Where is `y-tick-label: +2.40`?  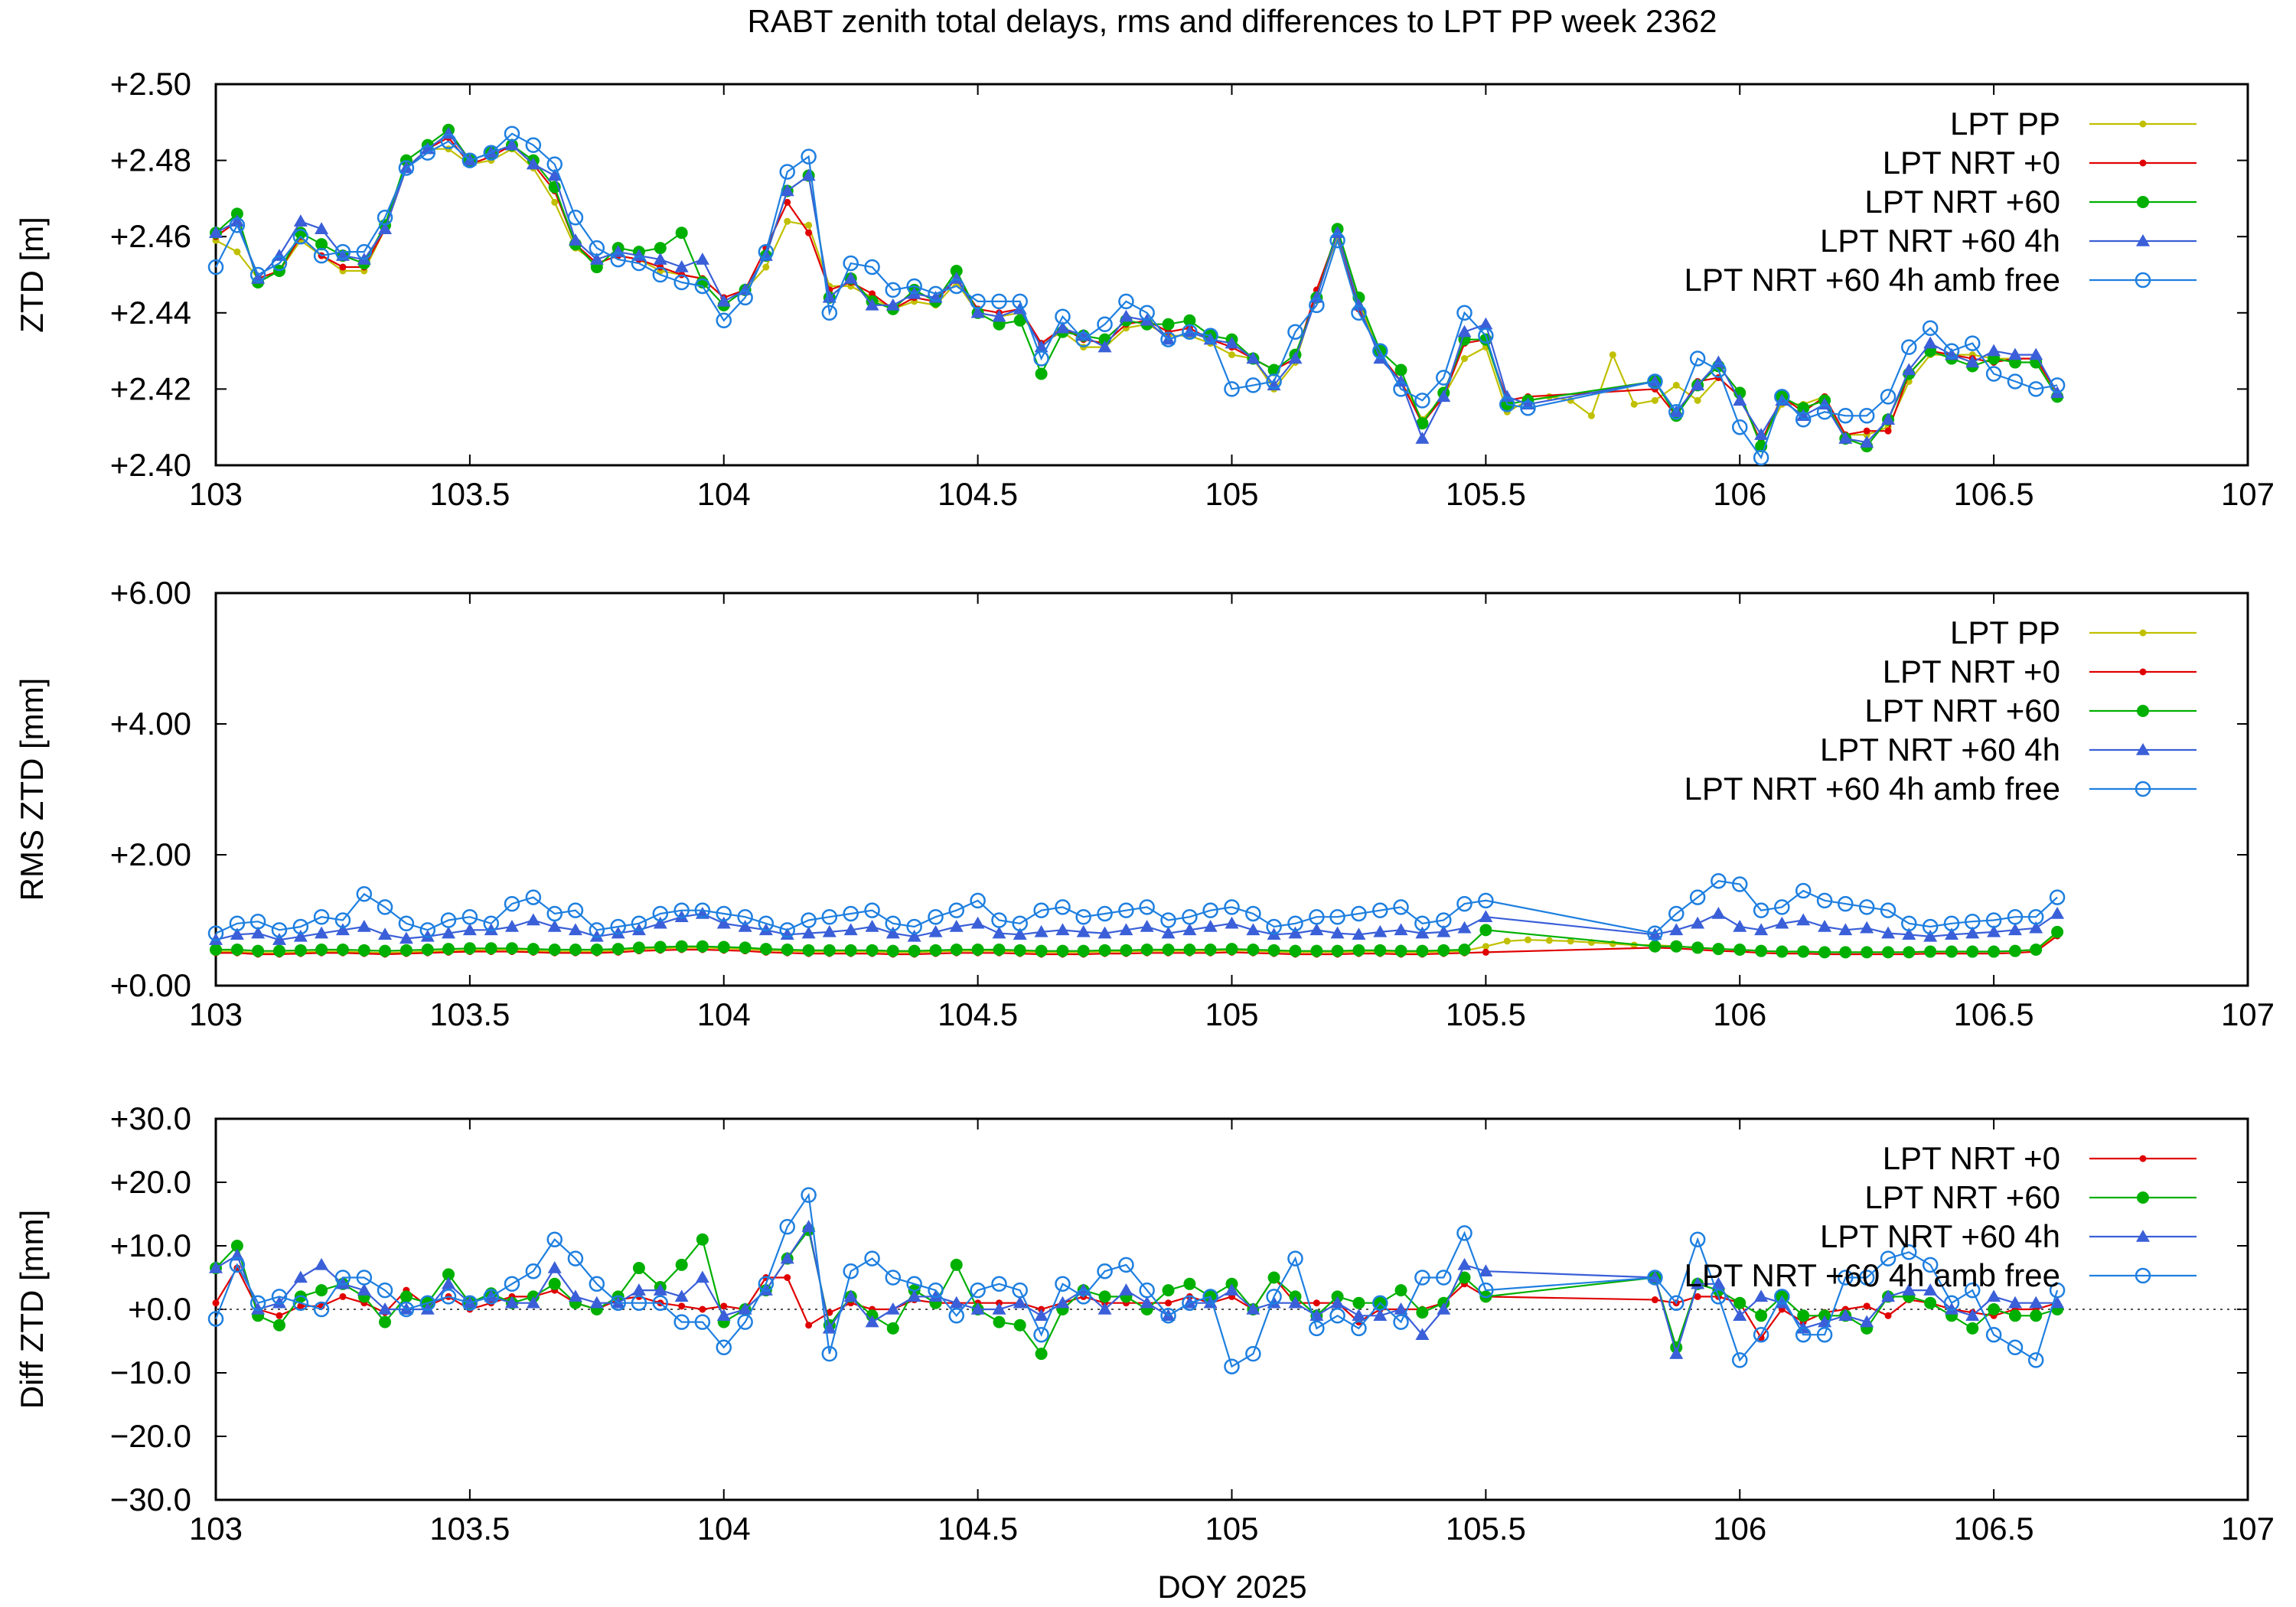 y-tick-label: +2.40 is located at coordinates (150, 465).